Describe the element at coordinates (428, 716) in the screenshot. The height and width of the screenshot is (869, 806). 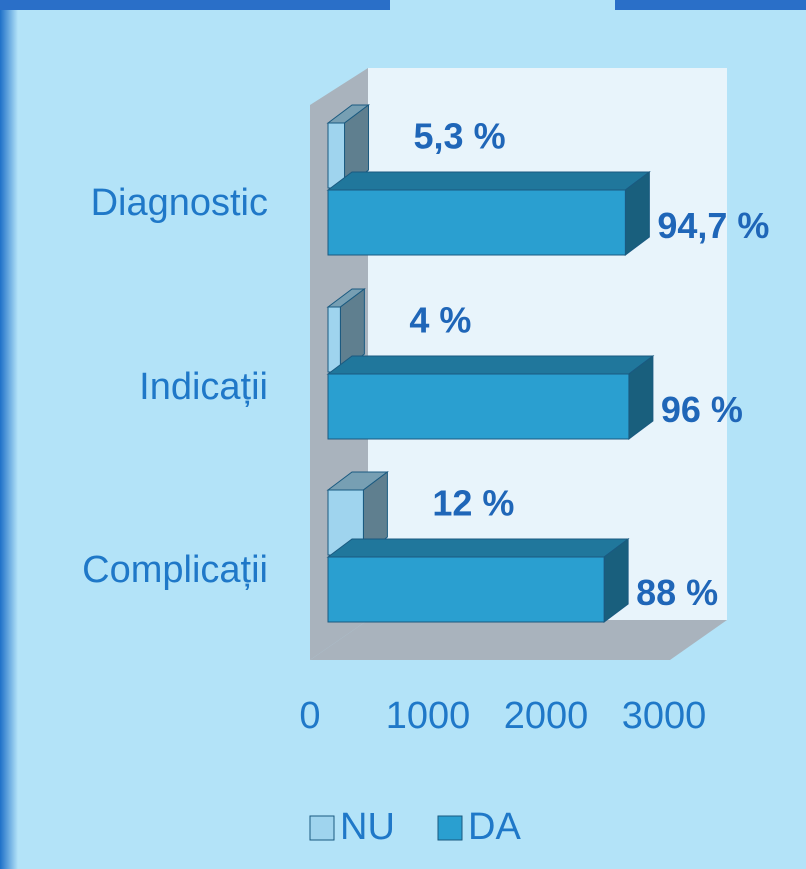
I see `x-tick-label: 1000` at that location.